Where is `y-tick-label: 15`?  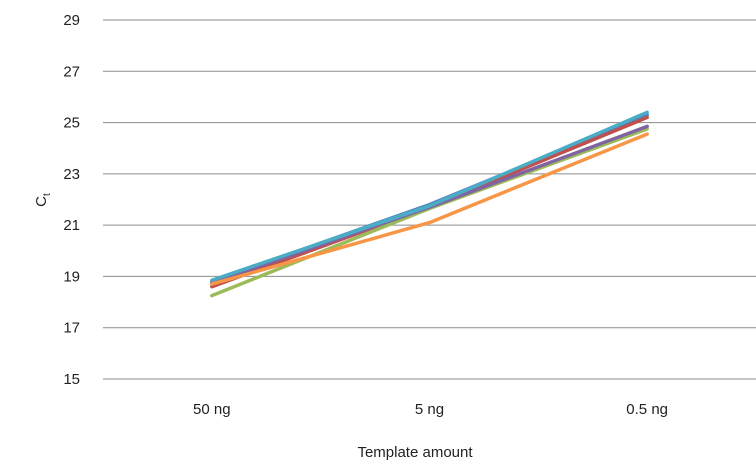
y-tick-label: 15 is located at coordinates (71, 379).